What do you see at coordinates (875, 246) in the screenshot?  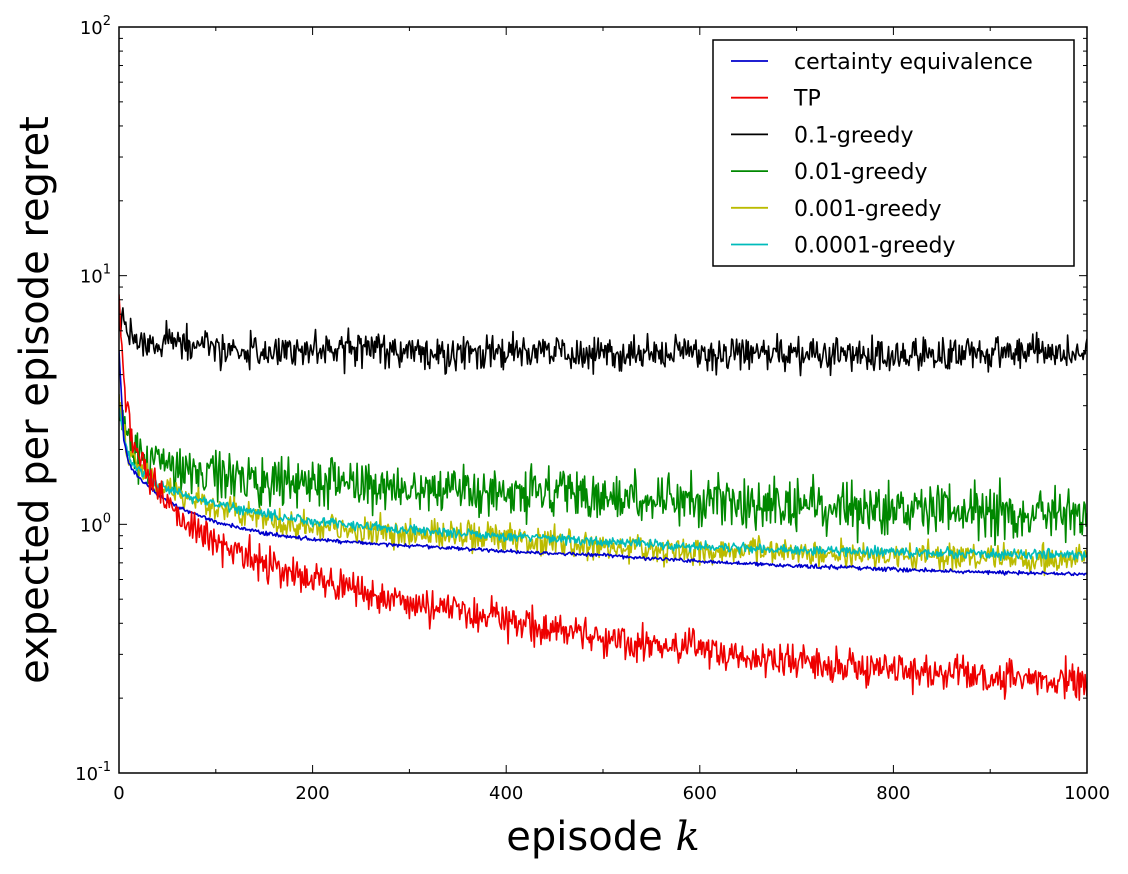 I see `legend-label-5: 0.0001-greedy` at bounding box center [875, 246].